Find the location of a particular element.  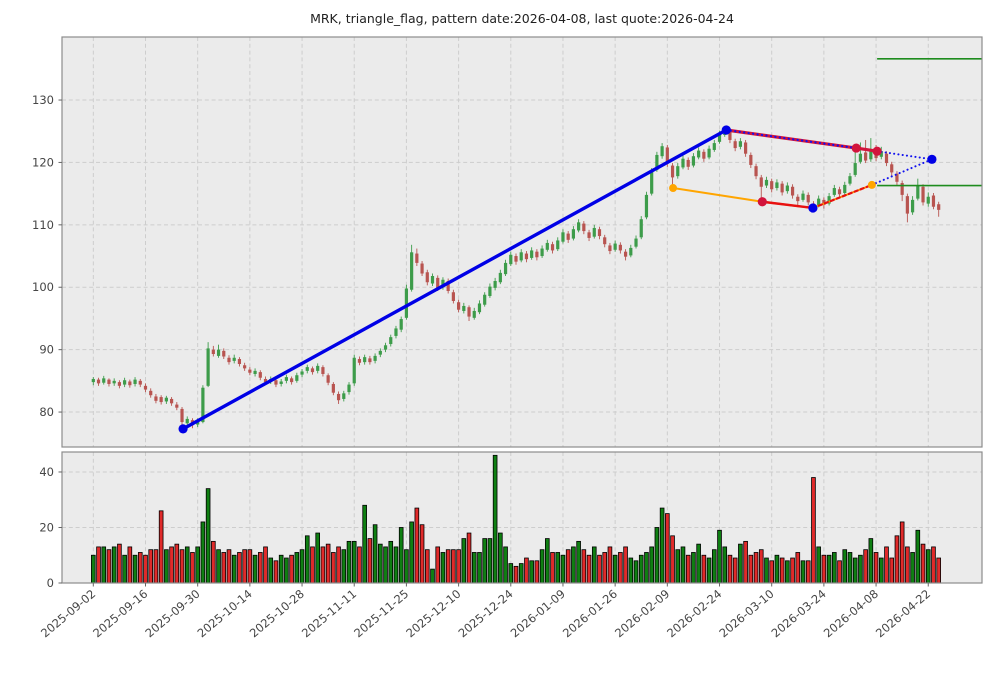

blue-pivot-dot is located at coordinates (726, 130).